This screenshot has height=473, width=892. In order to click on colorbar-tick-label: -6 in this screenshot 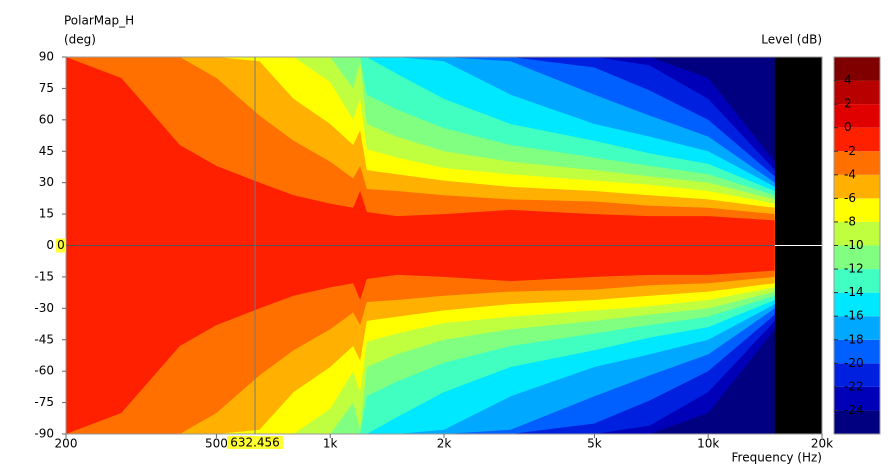, I will do `click(850, 198)`.